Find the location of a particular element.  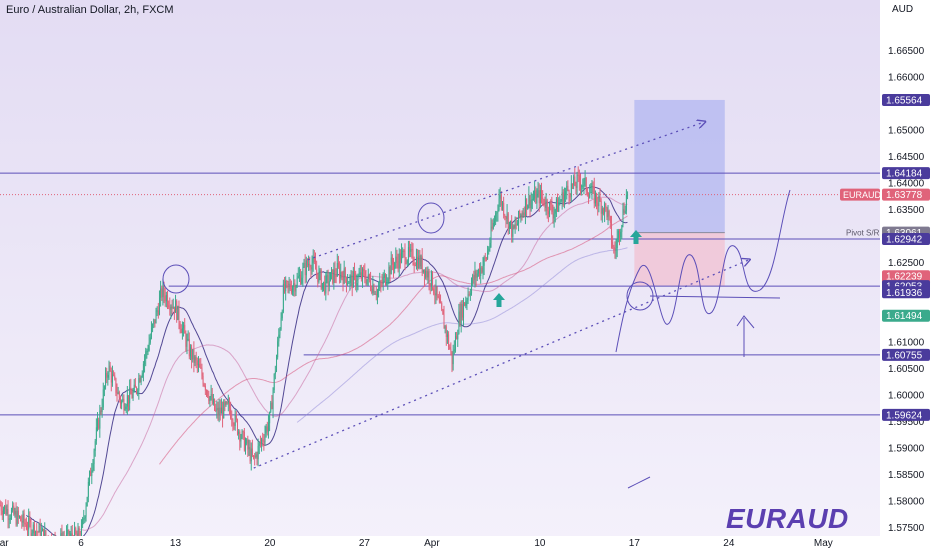

projection-scribble is located at coordinates (703, 271).